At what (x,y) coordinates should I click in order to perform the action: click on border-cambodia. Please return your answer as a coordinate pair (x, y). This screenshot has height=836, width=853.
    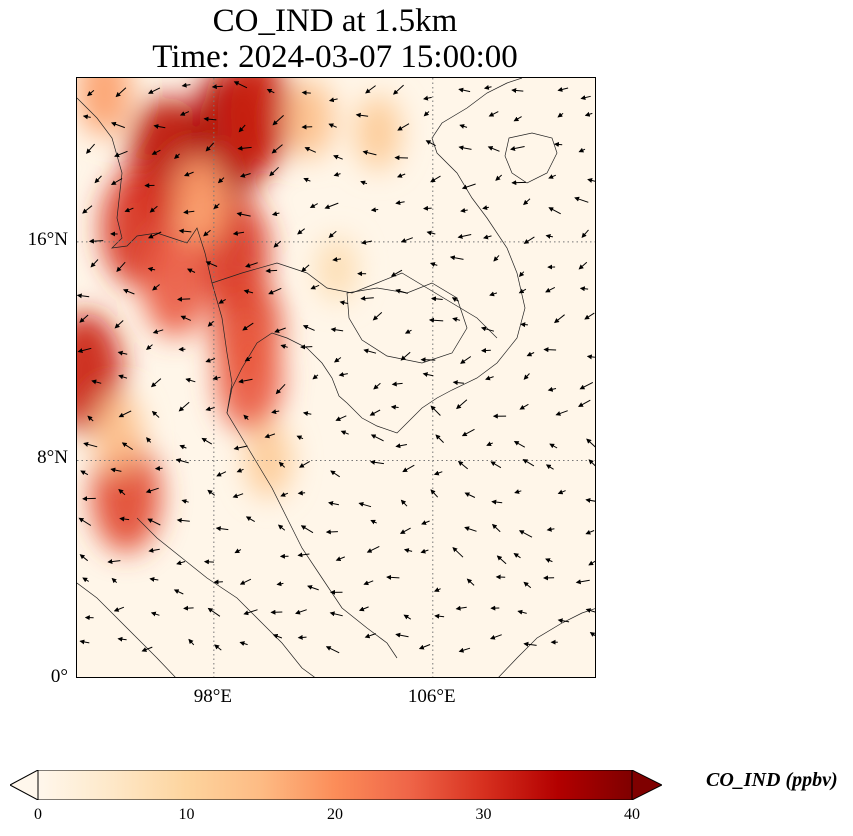
    Looking at the image, I should click on (407, 323).